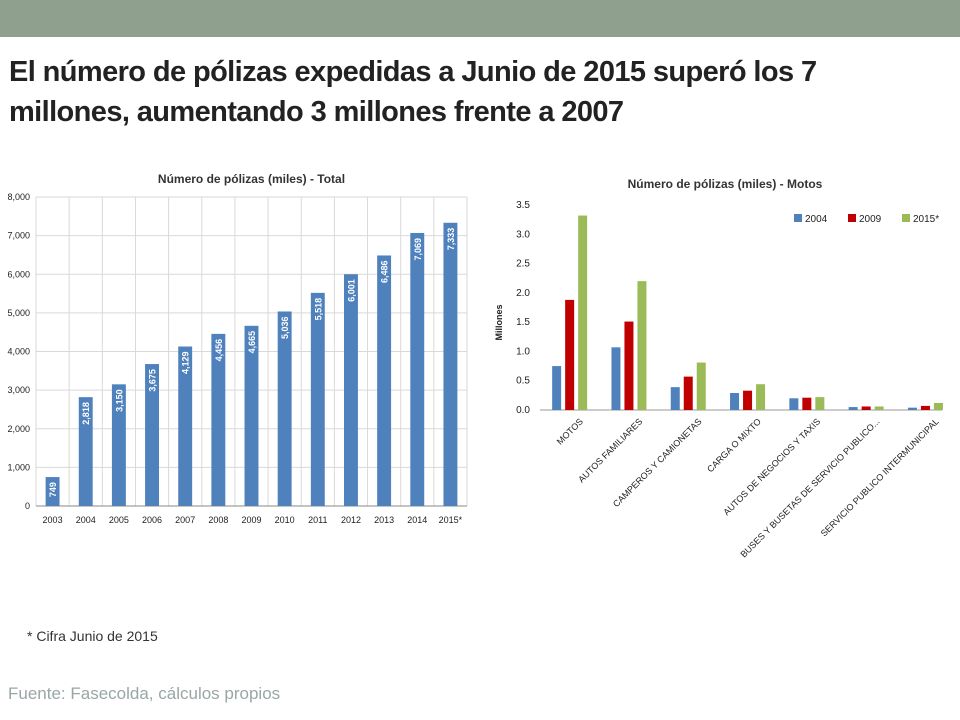 This screenshot has width=960, height=720. What do you see at coordinates (418, 249) in the screenshot?
I see `bar-data-label: 7,069` at bounding box center [418, 249].